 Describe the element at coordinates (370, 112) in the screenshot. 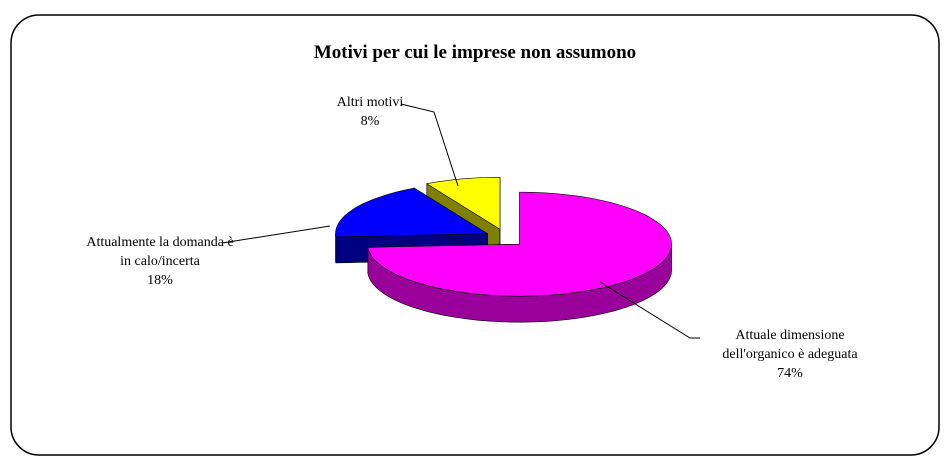

I see `data-label: Altri motivi 8%` at that location.